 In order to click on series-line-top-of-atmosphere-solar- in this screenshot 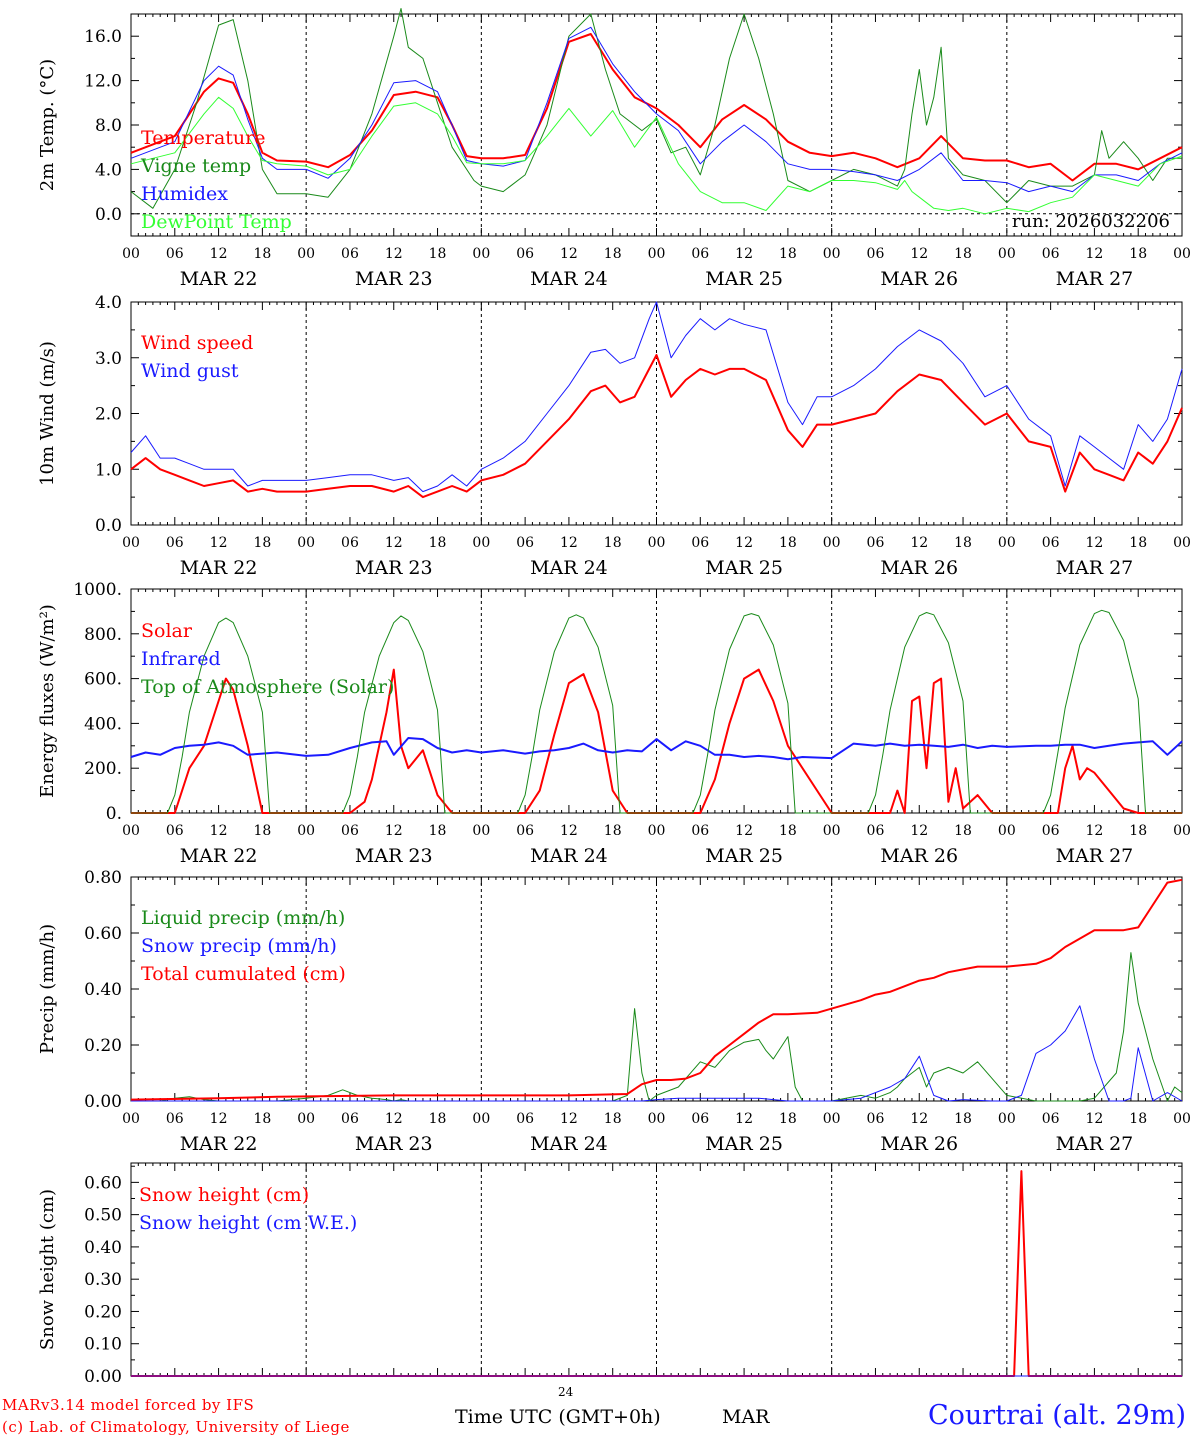, I will do `click(656, 711)`.